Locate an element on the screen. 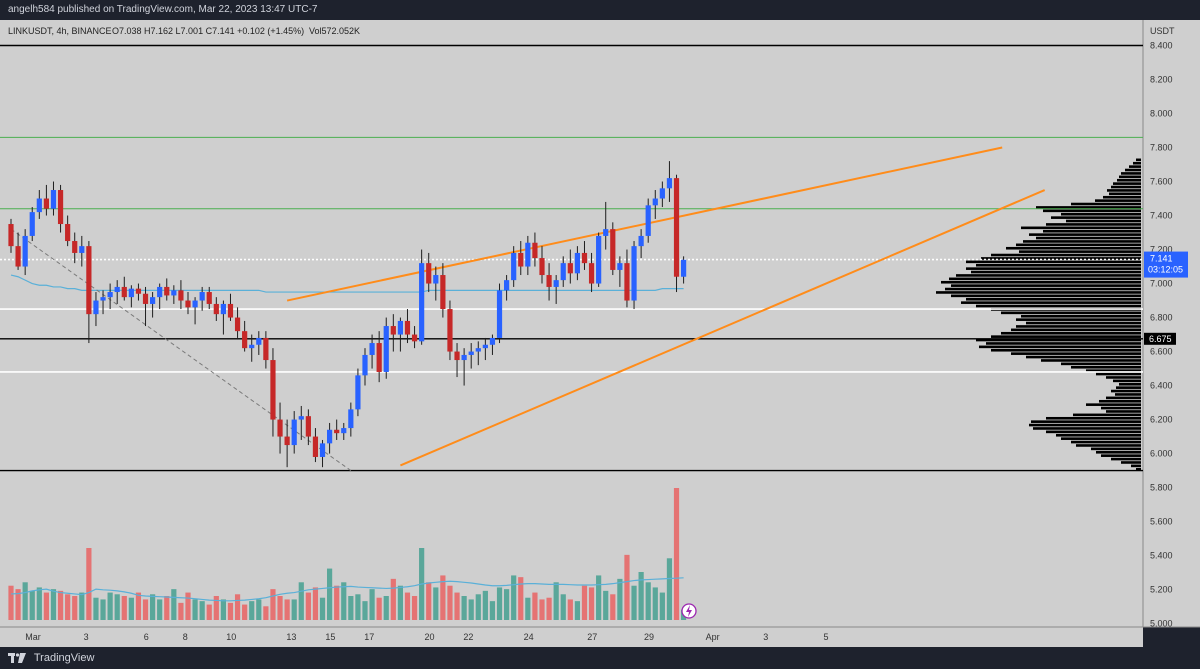  last-price-label: 7.141 03:12:05 is located at coordinates (1166, 264).